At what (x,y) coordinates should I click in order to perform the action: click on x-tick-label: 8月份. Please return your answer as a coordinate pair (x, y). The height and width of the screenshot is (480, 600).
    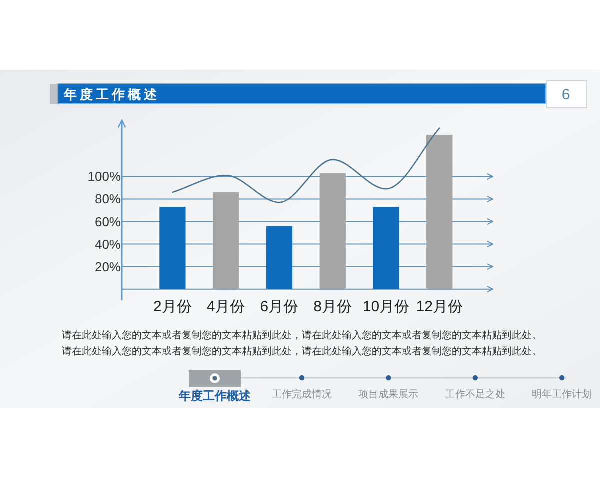
    Looking at the image, I should click on (333, 307).